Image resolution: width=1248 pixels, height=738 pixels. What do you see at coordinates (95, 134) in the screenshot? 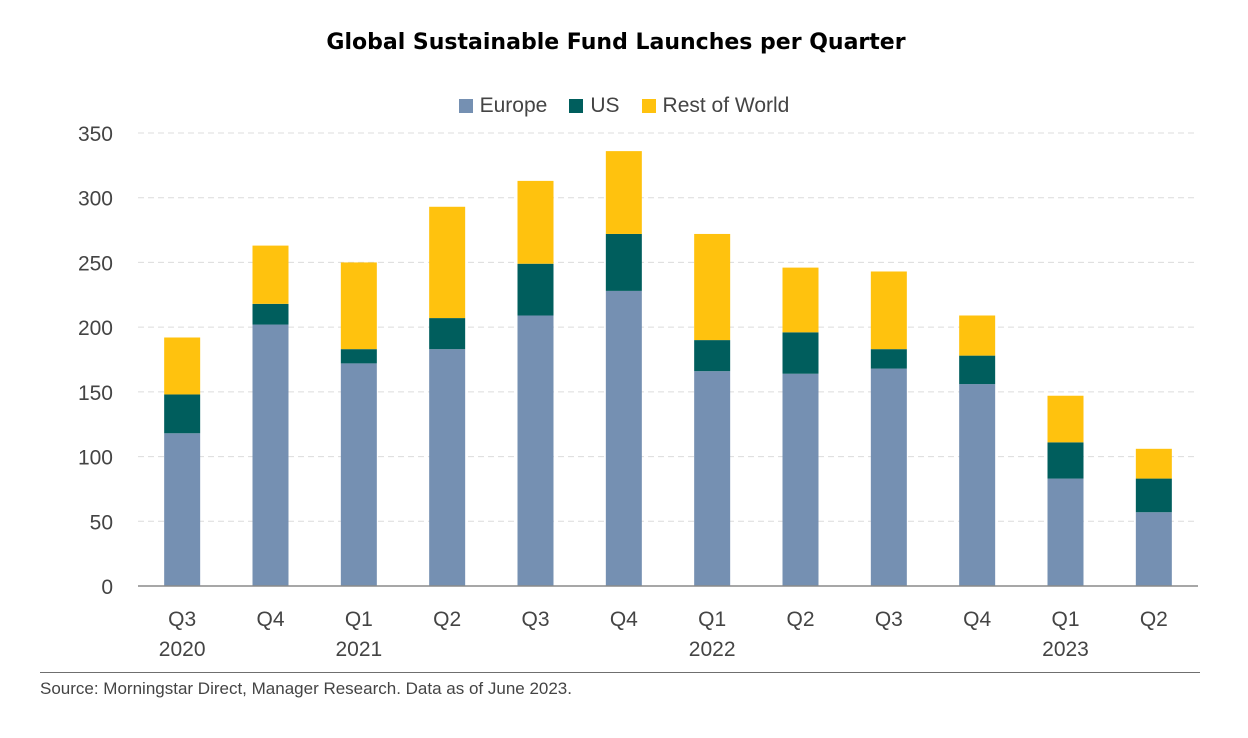
I see `y-tick-label: 350` at bounding box center [95, 134].